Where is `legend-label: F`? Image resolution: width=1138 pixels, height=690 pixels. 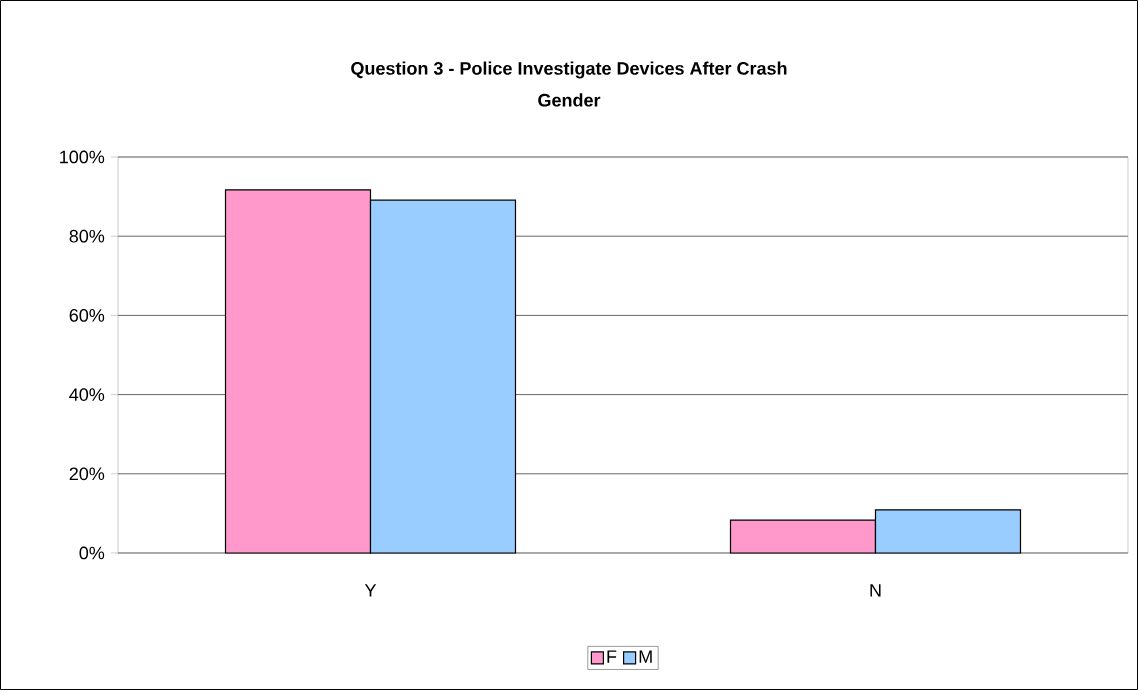
legend-label: F is located at coordinates (612, 656).